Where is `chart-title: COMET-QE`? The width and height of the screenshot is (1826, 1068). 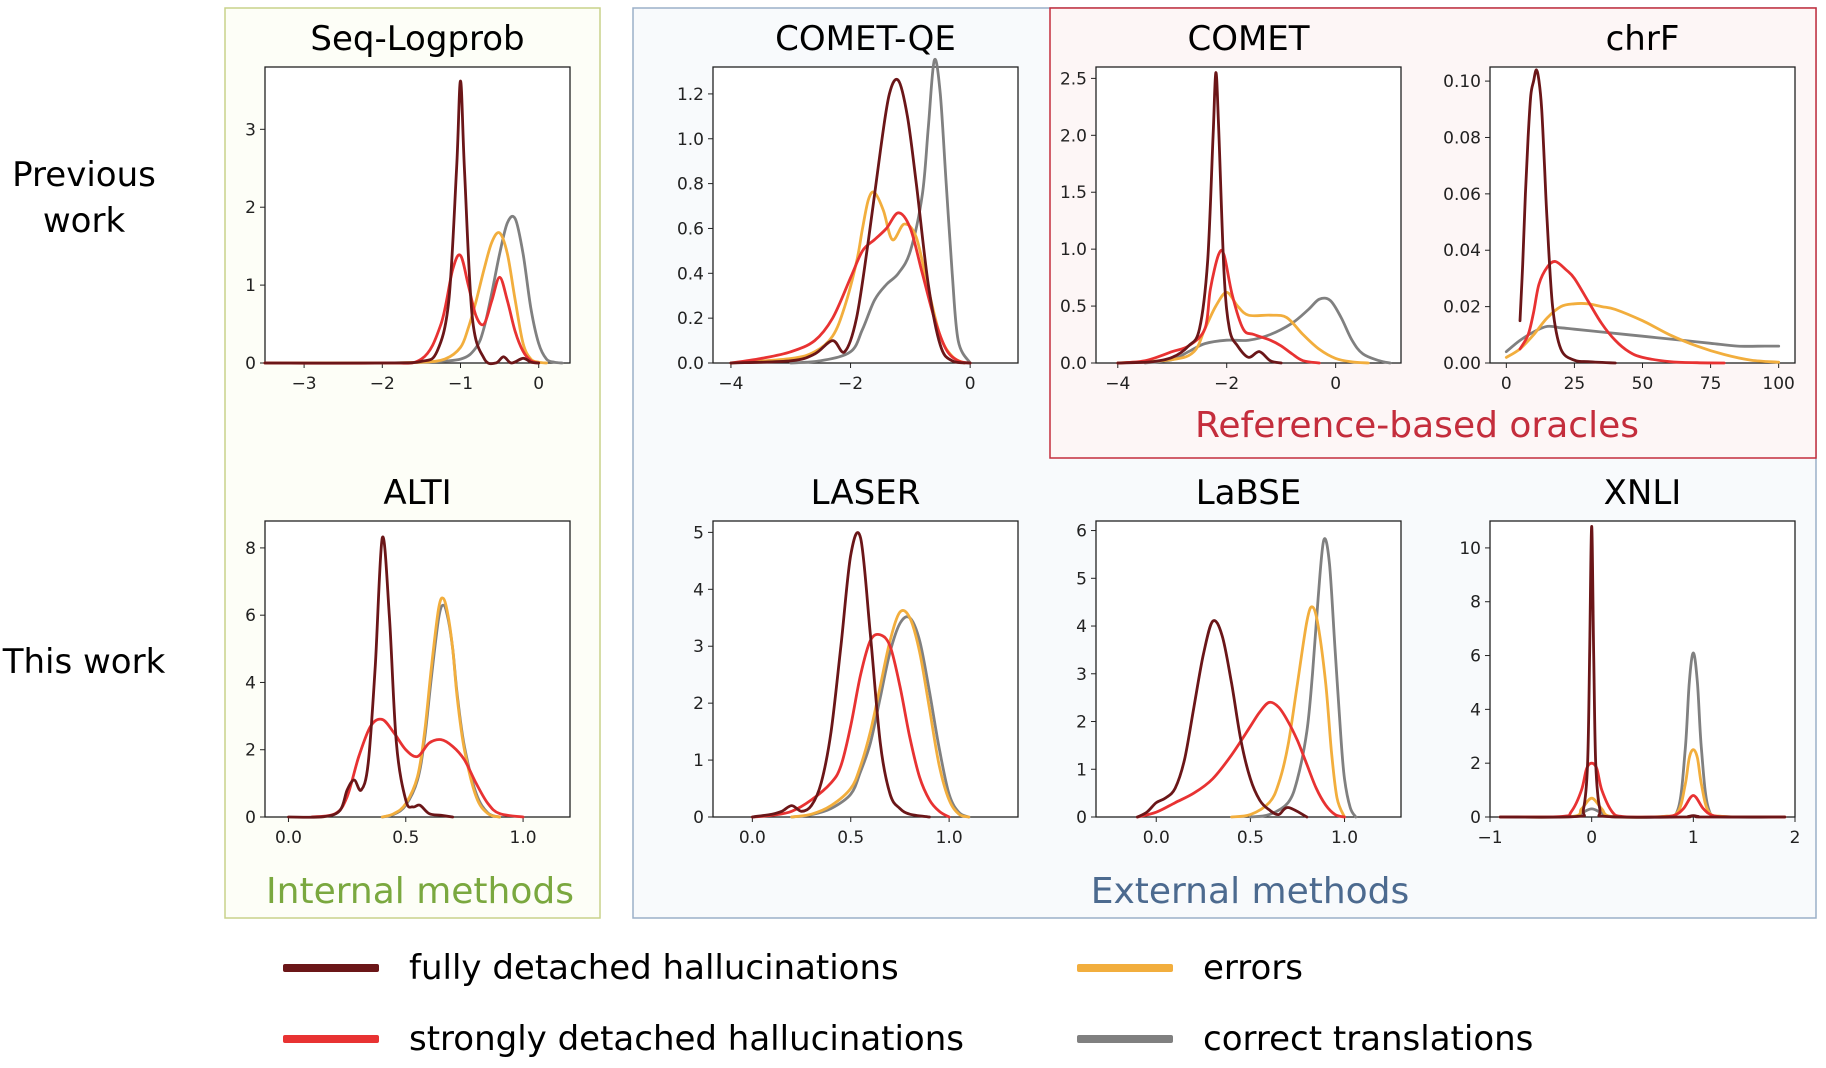 chart-title: COMET-QE is located at coordinates (865, 39).